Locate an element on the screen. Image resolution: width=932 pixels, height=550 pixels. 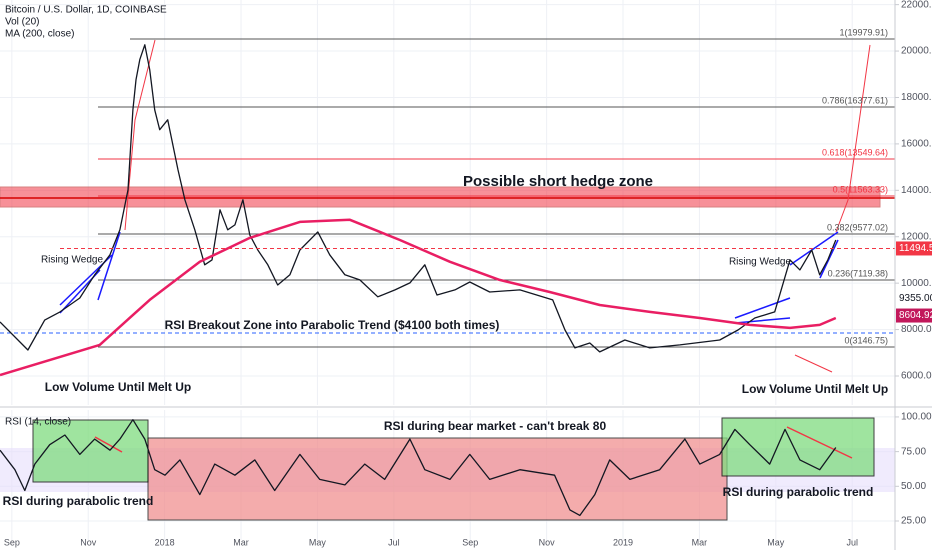
price-tag-label: 9355.00 is located at coordinates (915, 298).